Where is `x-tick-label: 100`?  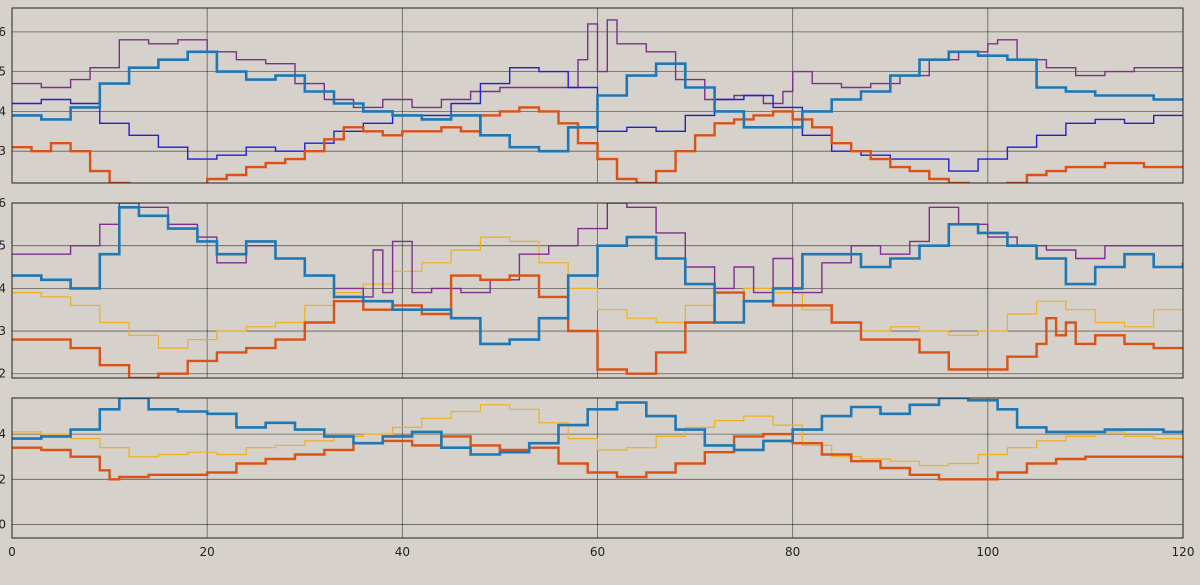
x-tick-label: 100 is located at coordinates (987, 552).